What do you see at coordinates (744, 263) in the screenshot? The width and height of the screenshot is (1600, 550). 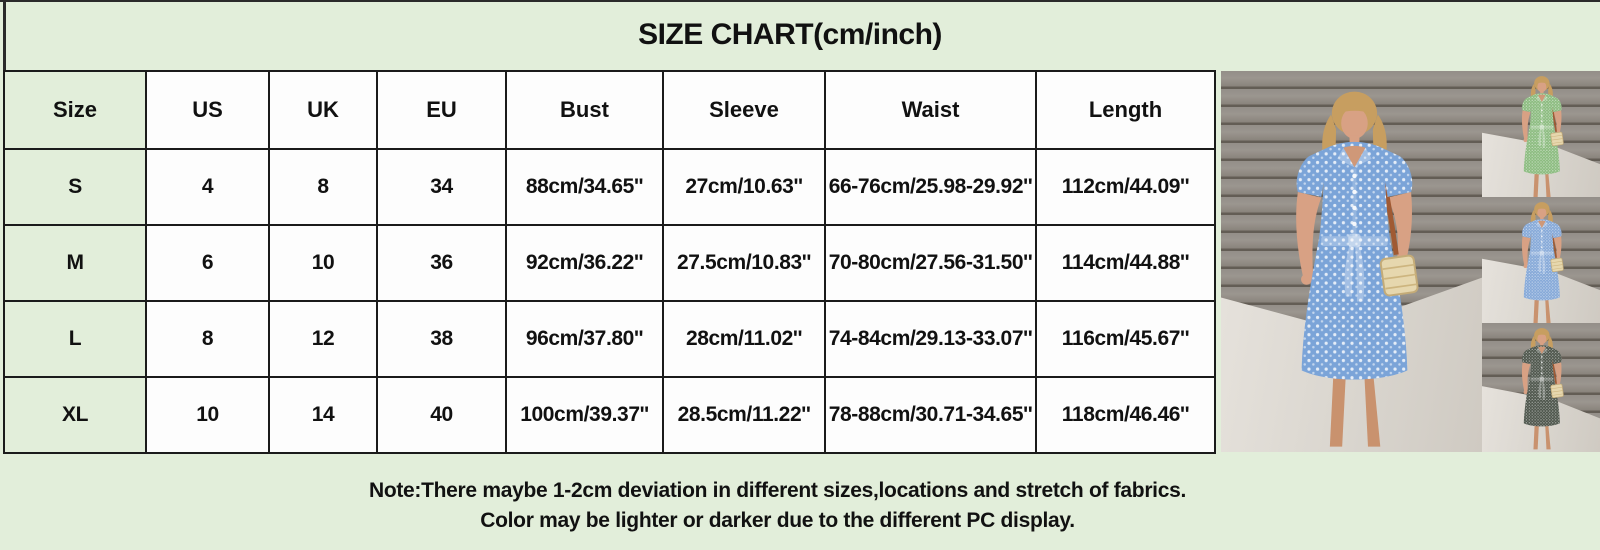 I see `table-cell: 27.5cm/10.83''` at bounding box center [744, 263].